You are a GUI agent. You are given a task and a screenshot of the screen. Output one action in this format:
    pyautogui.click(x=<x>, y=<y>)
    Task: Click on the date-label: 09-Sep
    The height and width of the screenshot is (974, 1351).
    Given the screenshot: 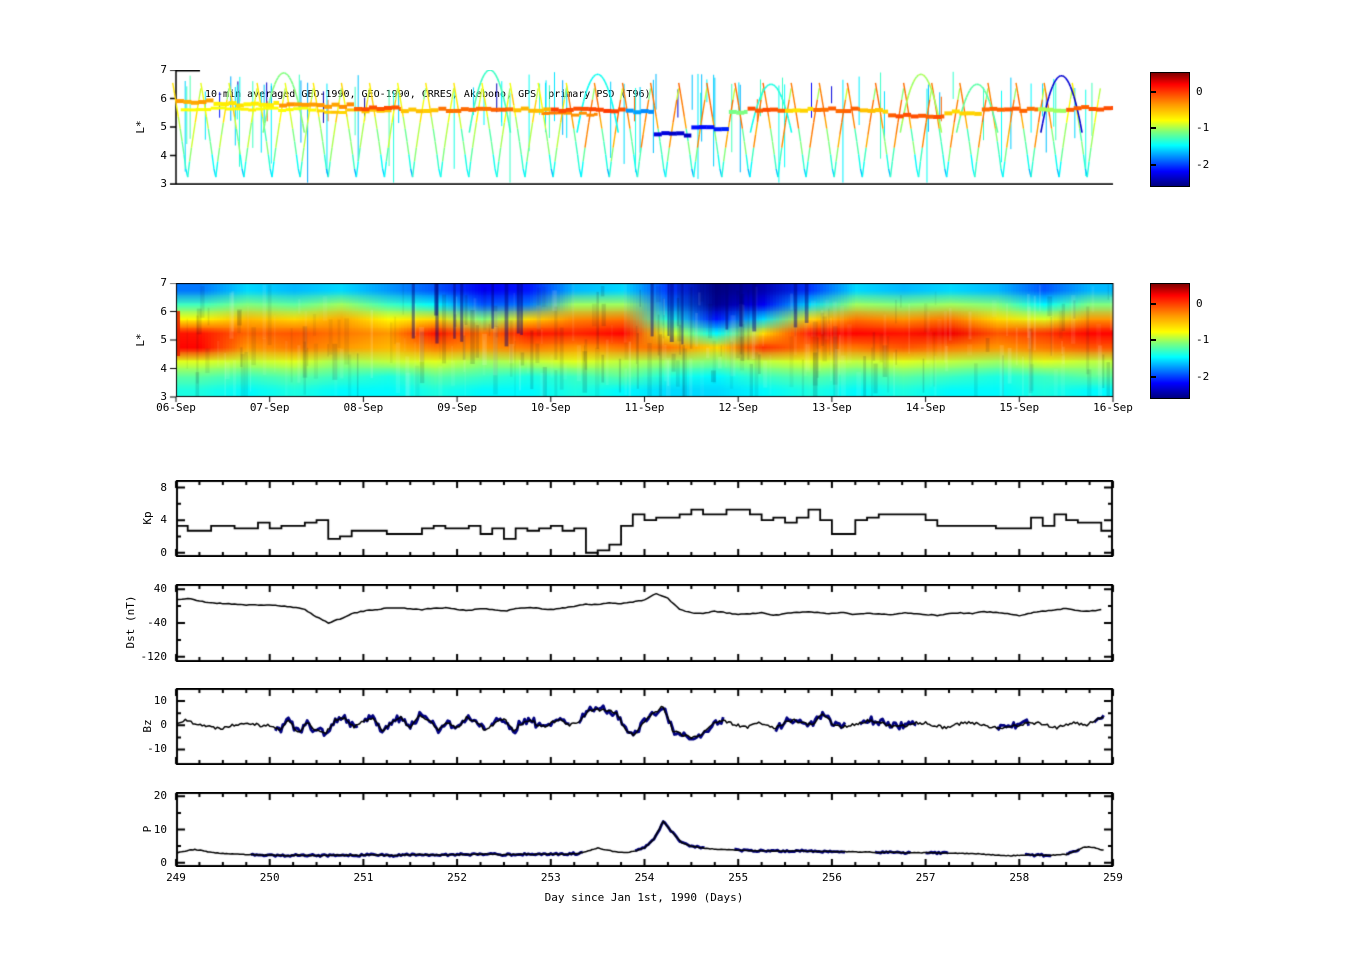 What is the action you would take?
    pyautogui.click(x=457, y=407)
    